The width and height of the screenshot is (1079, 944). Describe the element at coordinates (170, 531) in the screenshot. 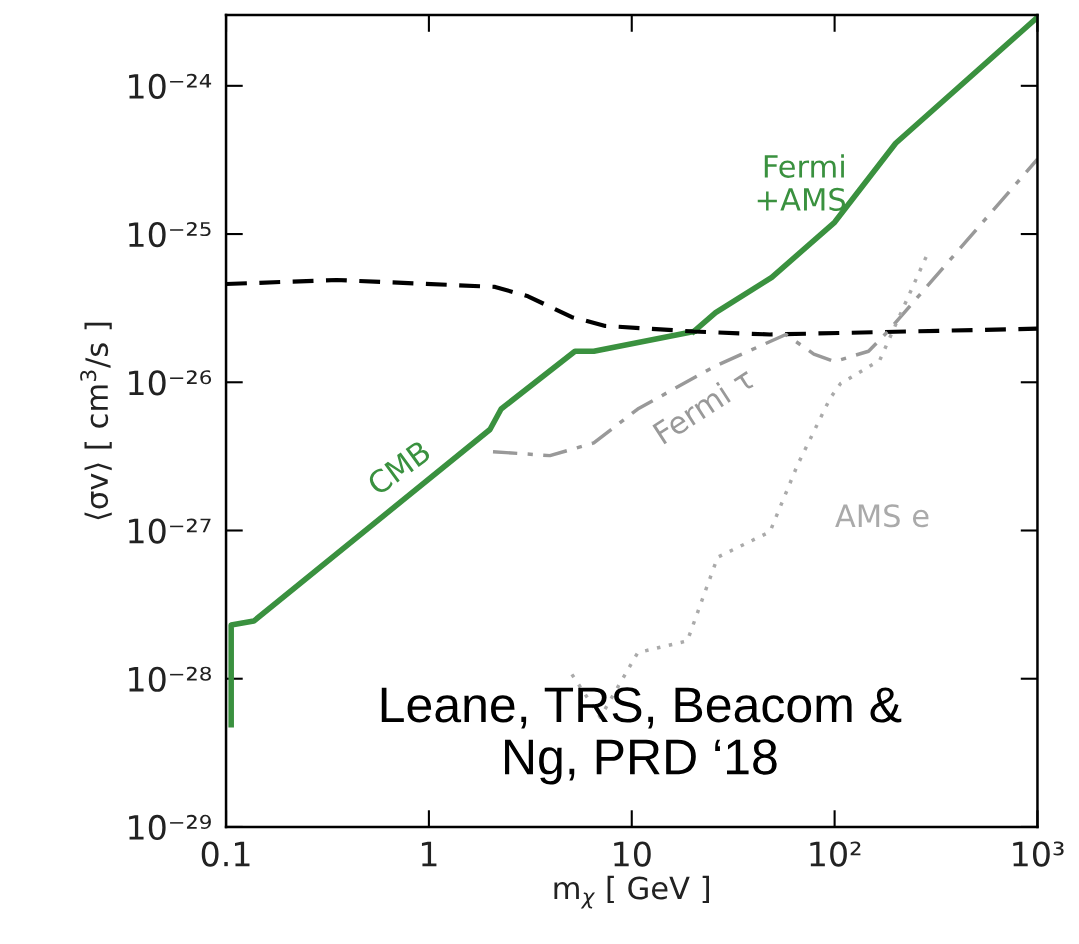

I see `y-tick-label: 10⁻²⁷` at that location.